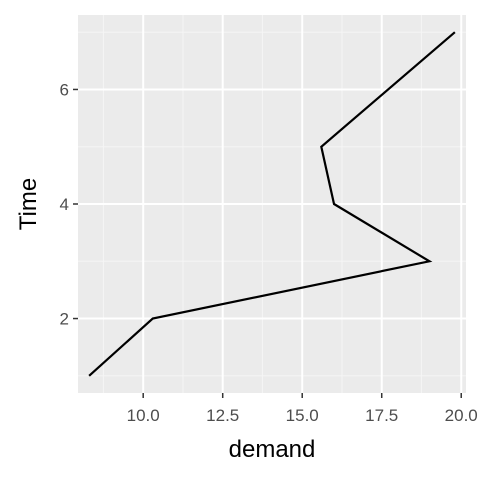 Image resolution: width=480 pixels, height=480 pixels. What do you see at coordinates (302, 415) in the screenshot?
I see `x-tick-label: 15.0` at bounding box center [302, 415].